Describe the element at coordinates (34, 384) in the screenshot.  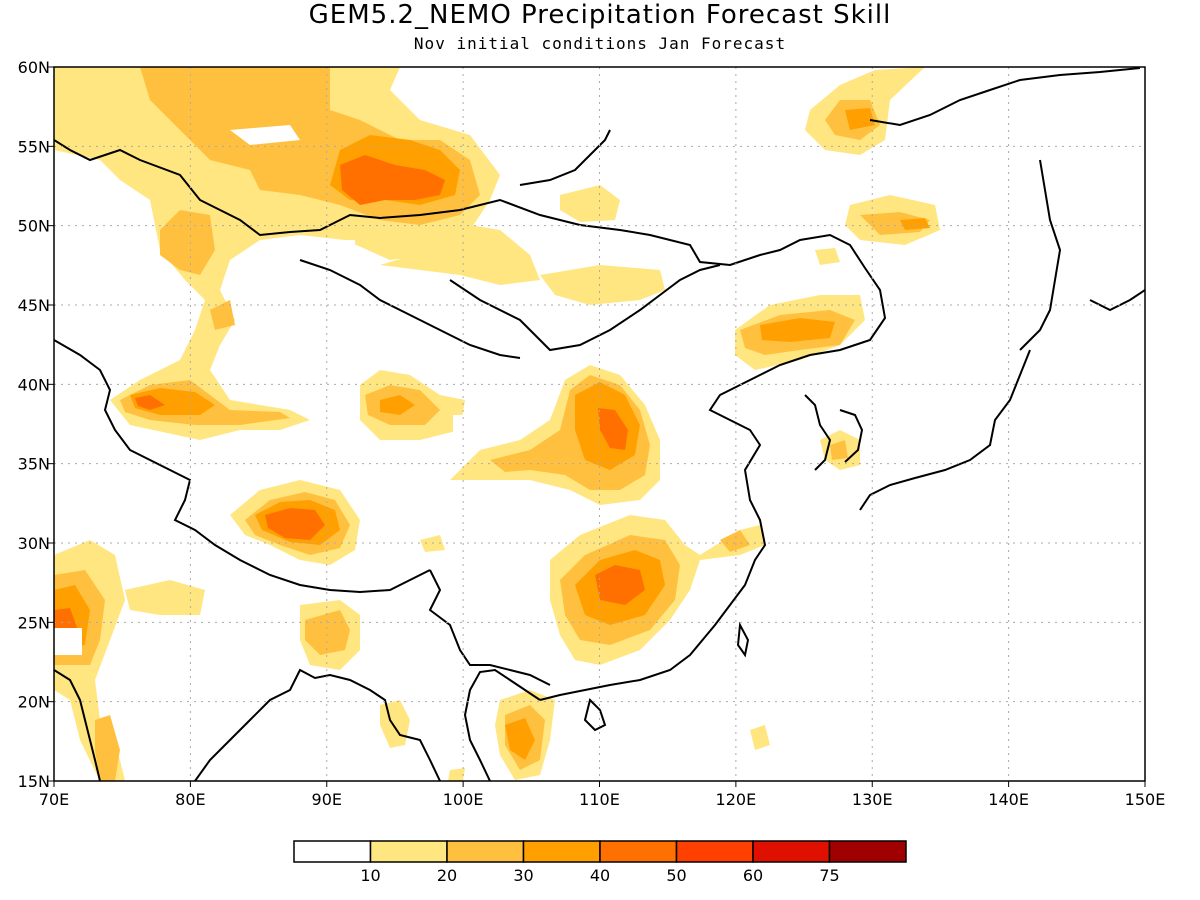
I see `lat-tick-label: 40N` at that location.